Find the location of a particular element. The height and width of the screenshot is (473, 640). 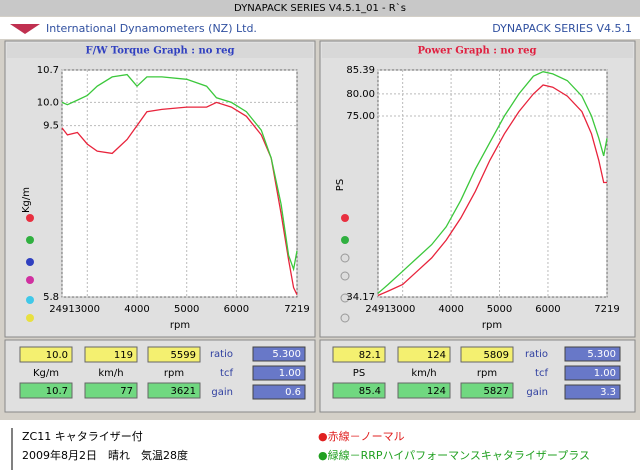

chart-title: F/W Torque Graph : no reg is located at coordinates (159, 51).